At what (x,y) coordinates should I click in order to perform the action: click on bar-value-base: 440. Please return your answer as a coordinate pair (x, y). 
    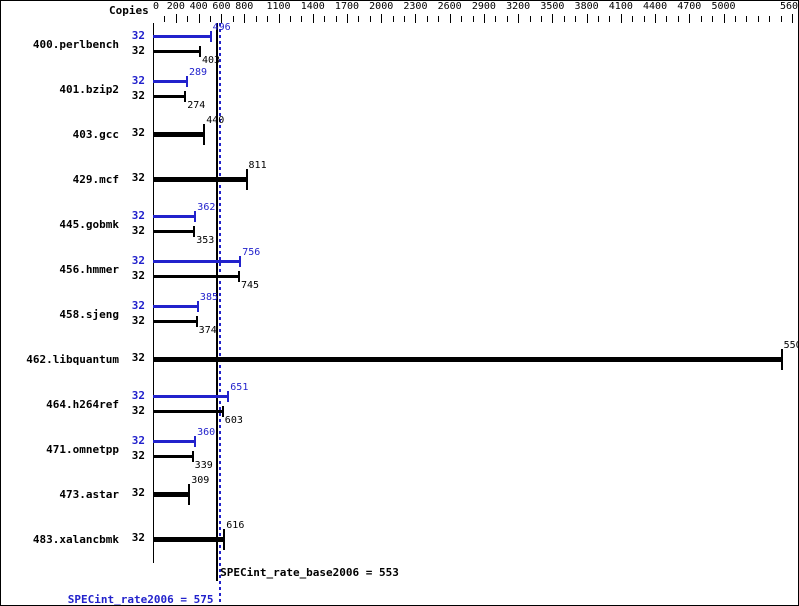
    Looking at the image, I should click on (215, 120).